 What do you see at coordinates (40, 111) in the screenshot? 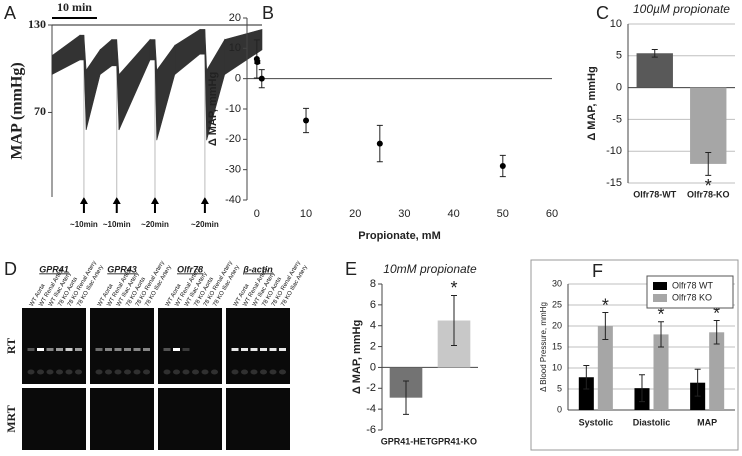
I see `y-tick-label: 70` at bounding box center [40, 111].